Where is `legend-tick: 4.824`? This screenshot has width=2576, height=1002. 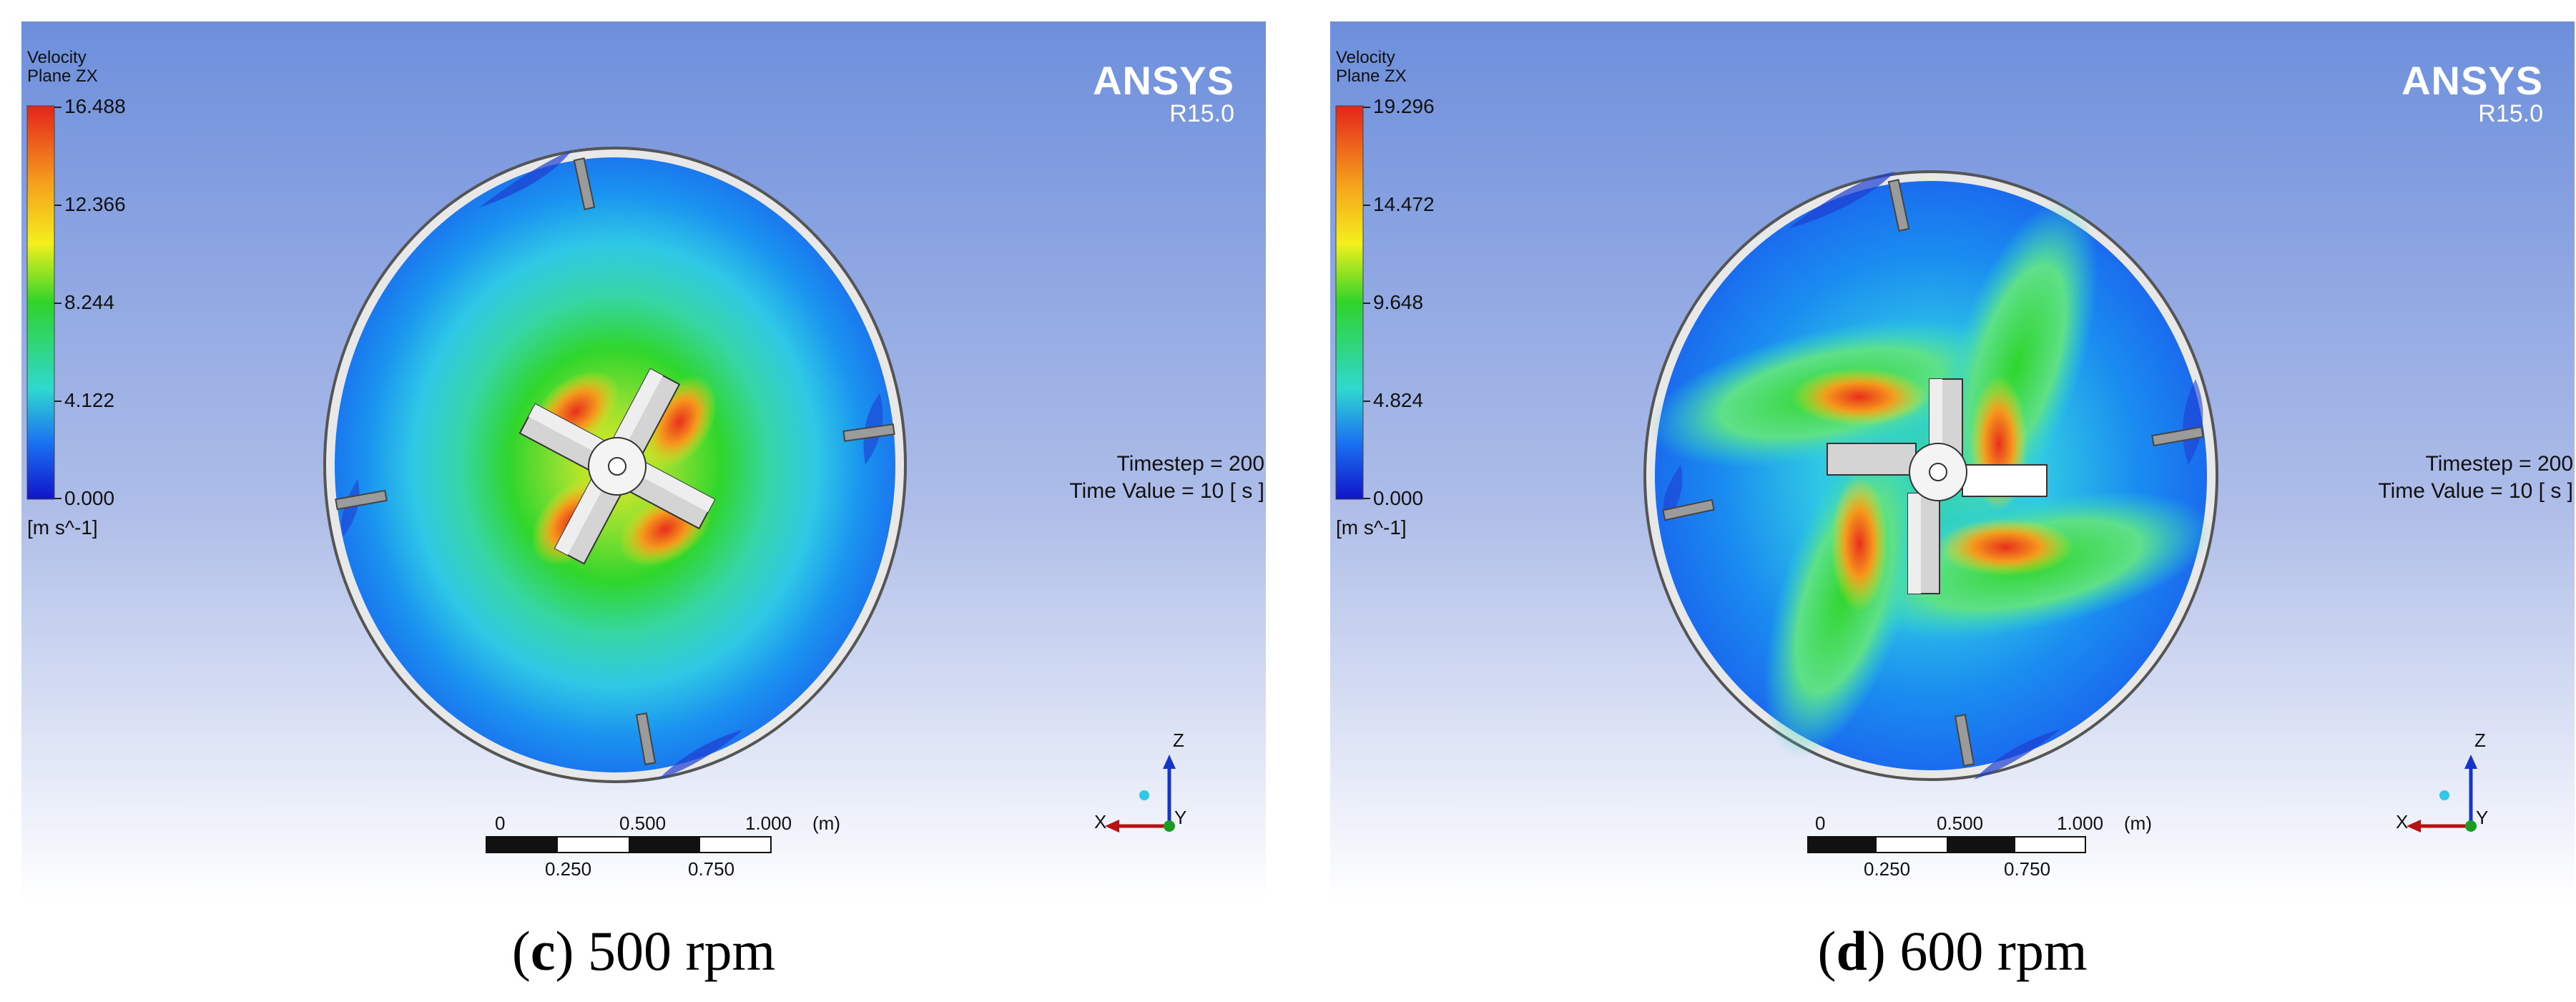 legend-tick: 4.824 is located at coordinates (1398, 400).